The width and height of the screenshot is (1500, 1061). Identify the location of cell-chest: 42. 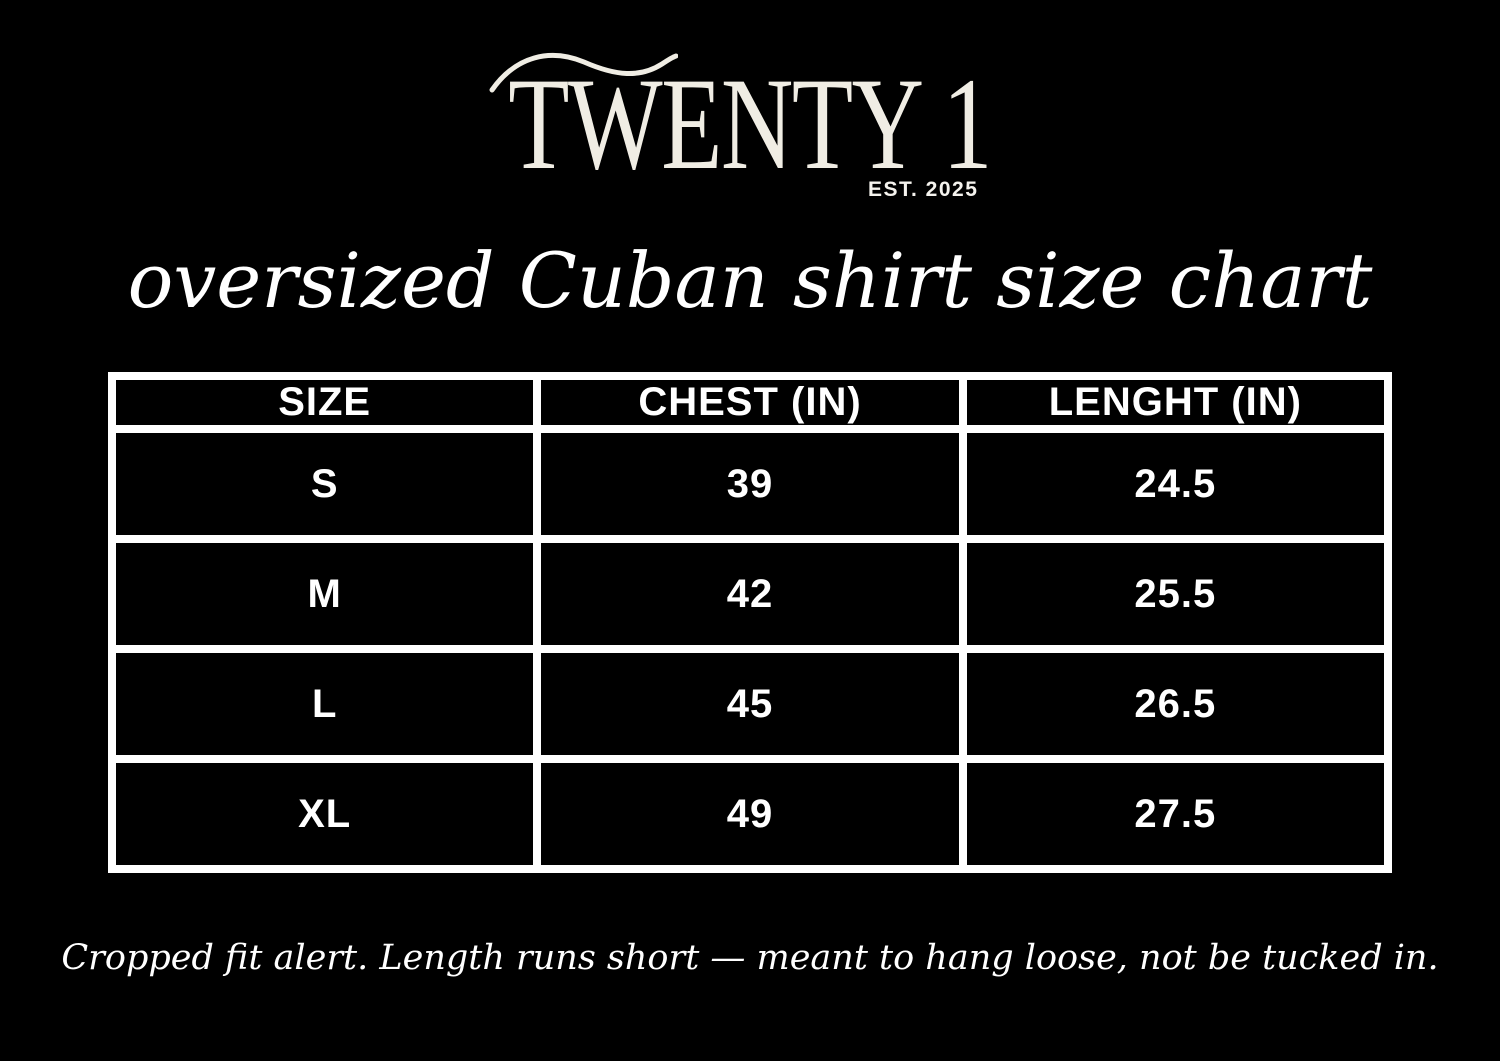
(750, 594).